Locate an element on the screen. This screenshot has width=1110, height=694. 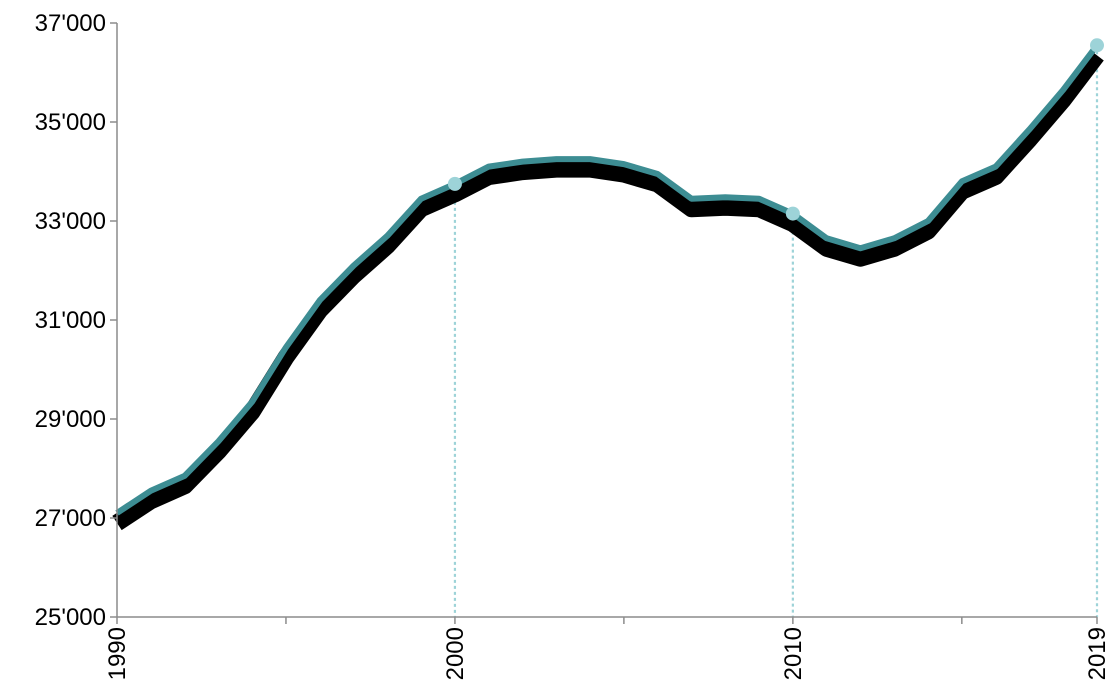
x-axis-ticks is located at coordinates (607, 620).